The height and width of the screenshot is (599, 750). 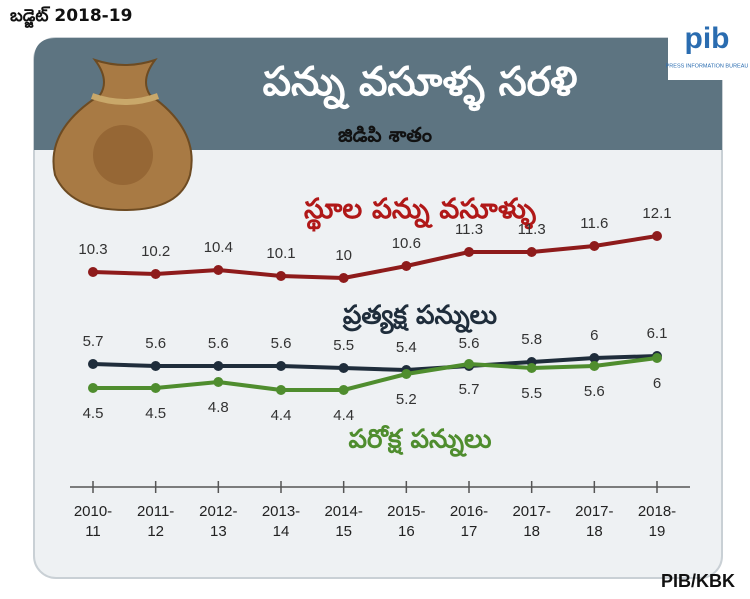 What do you see at coordinates (420, 85) in the screenshot?
I see `chart-title: పన్ను వసూళ్ళ సరళి` at bounding box center [420, 85].